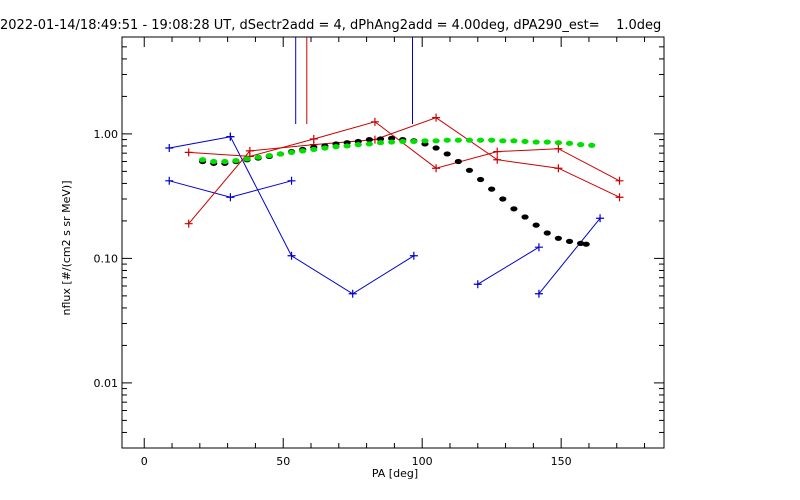 This screenshot has width=800, height=500. I want to click on y-tick-label: 1.00, so click(106, 134).